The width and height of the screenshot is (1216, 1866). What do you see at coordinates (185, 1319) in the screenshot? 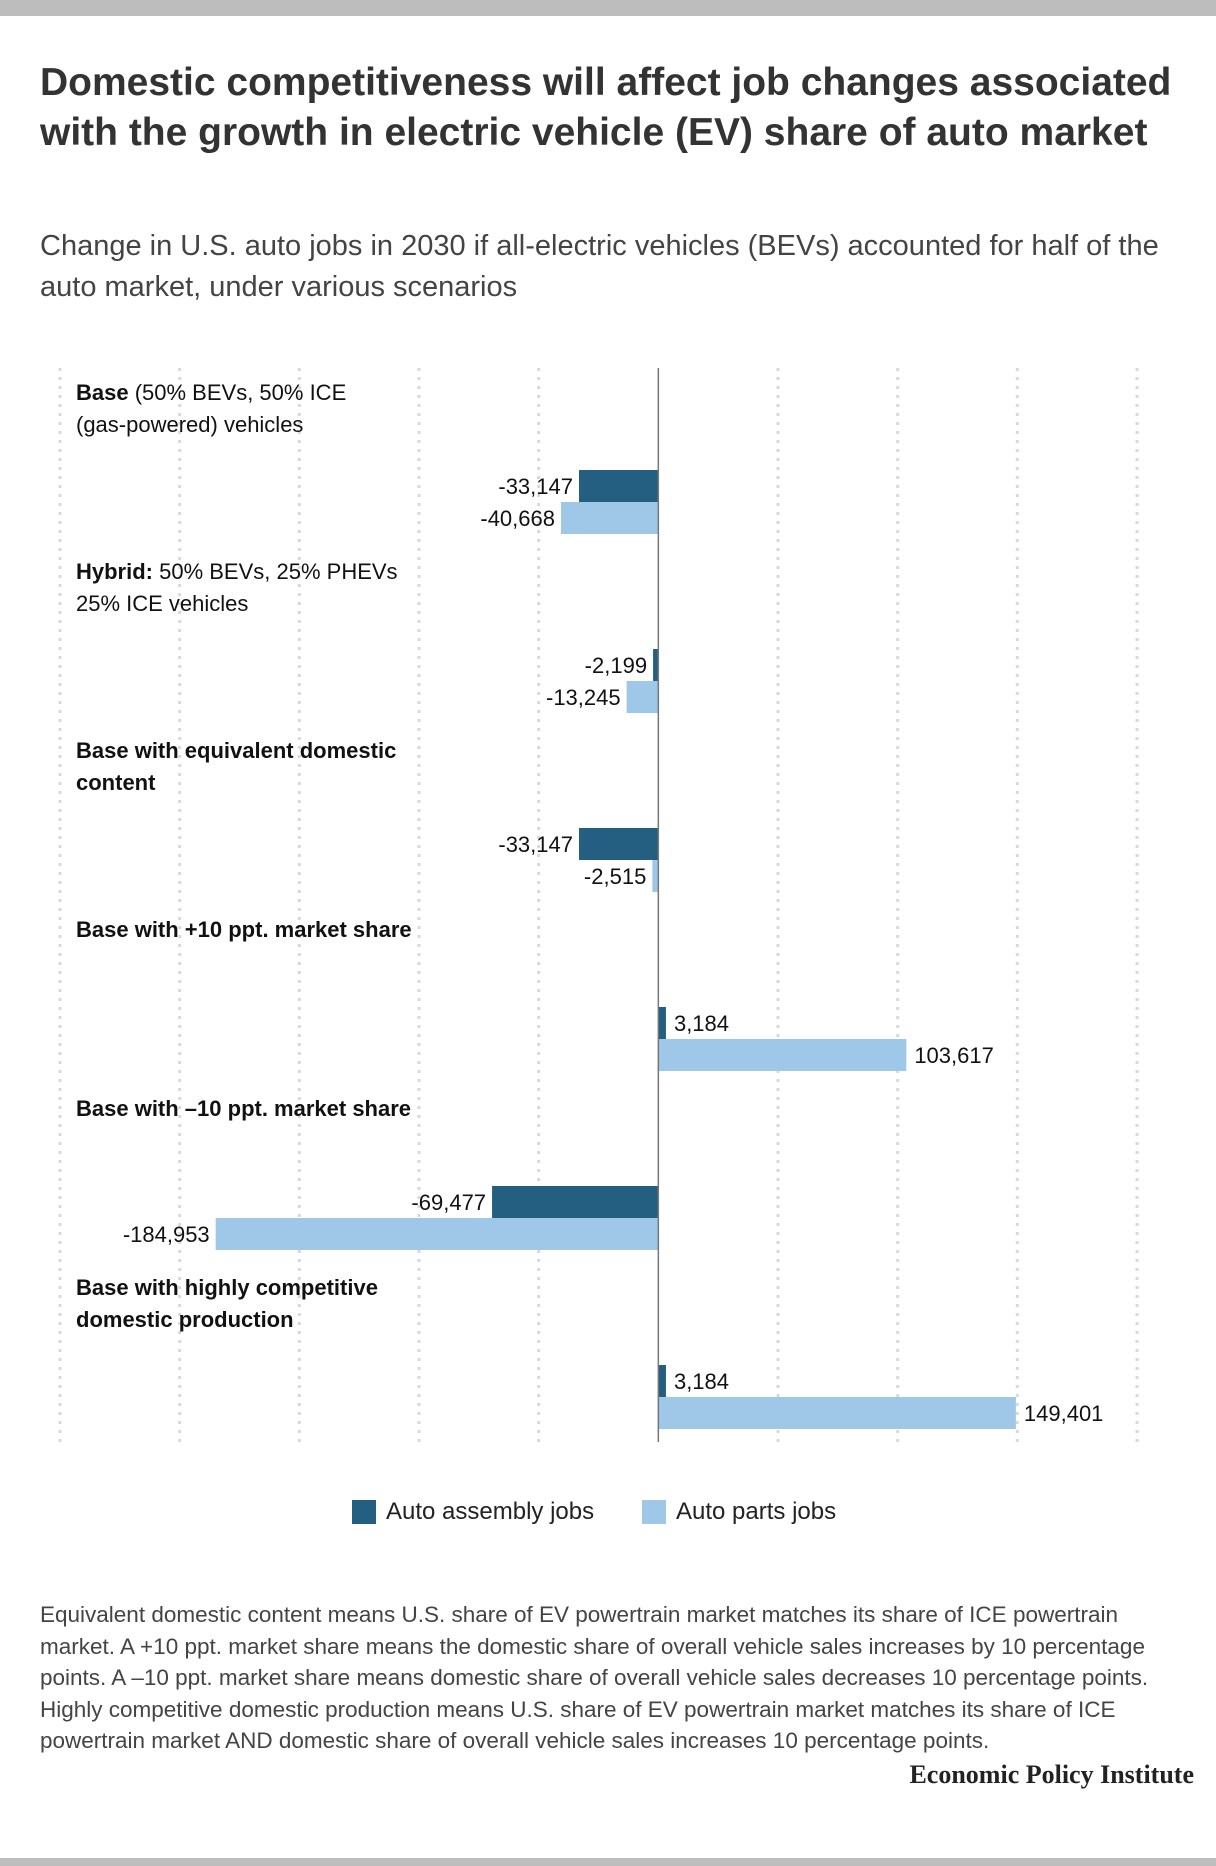
I see `category-label-line2: domestic production` at bounding box center [185, 1319].